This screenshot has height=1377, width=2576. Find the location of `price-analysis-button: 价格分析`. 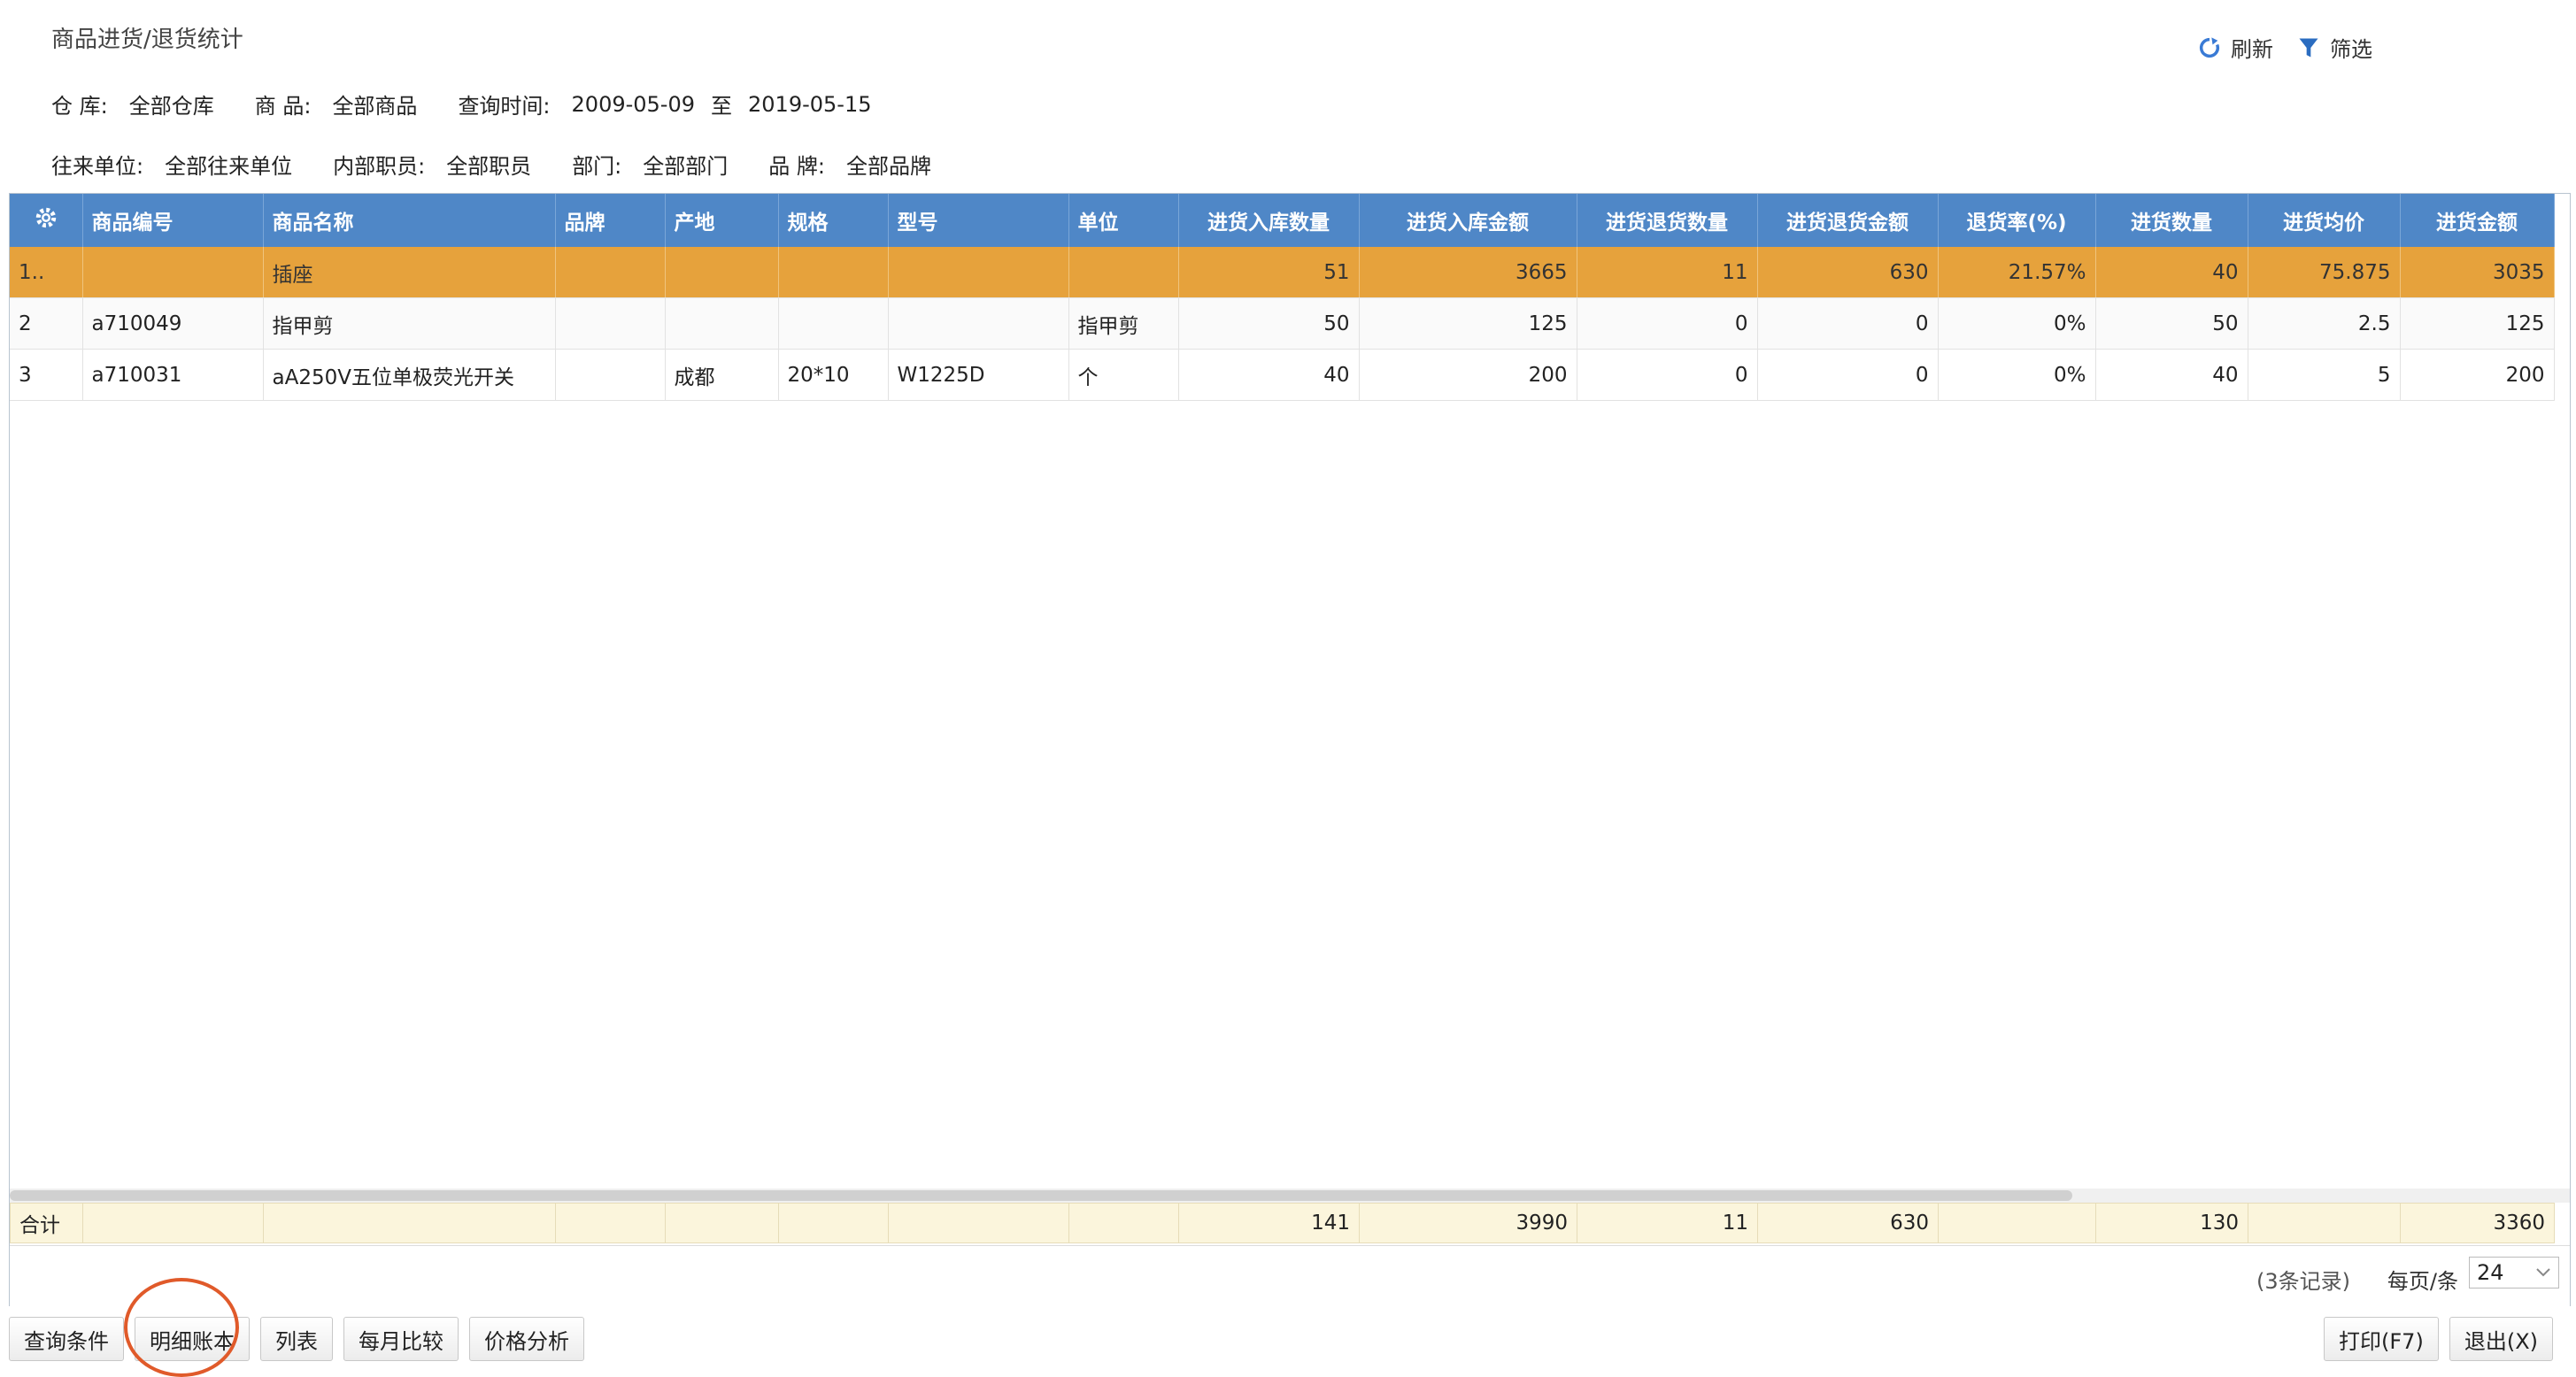

price-analysis-button: 价格分析 is located at coordinates (526, 1339).